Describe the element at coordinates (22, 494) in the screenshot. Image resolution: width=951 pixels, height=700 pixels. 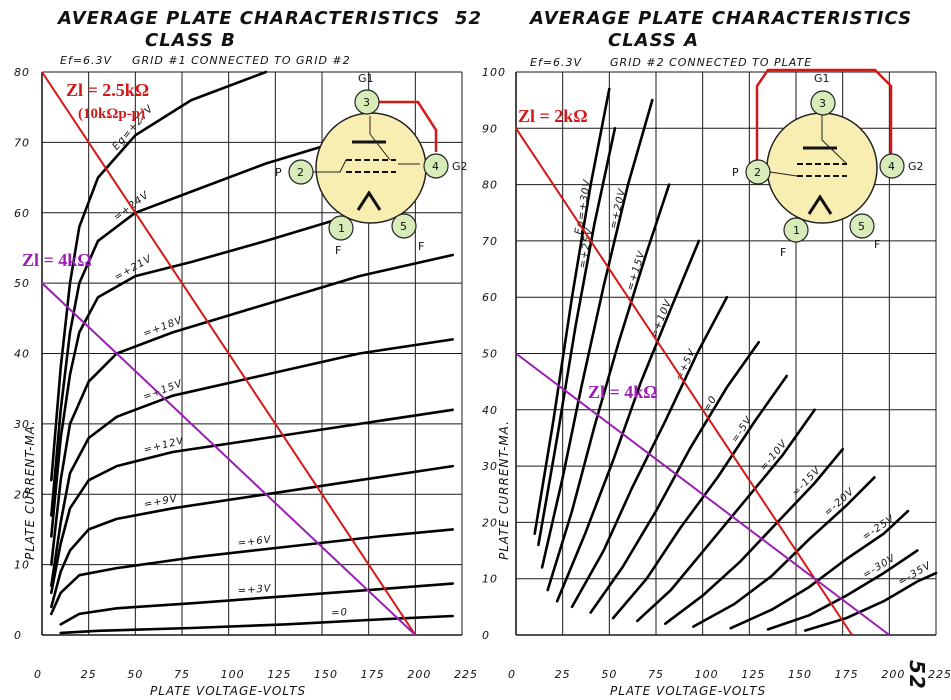
I see `left-ytick-20: 20` at that location.